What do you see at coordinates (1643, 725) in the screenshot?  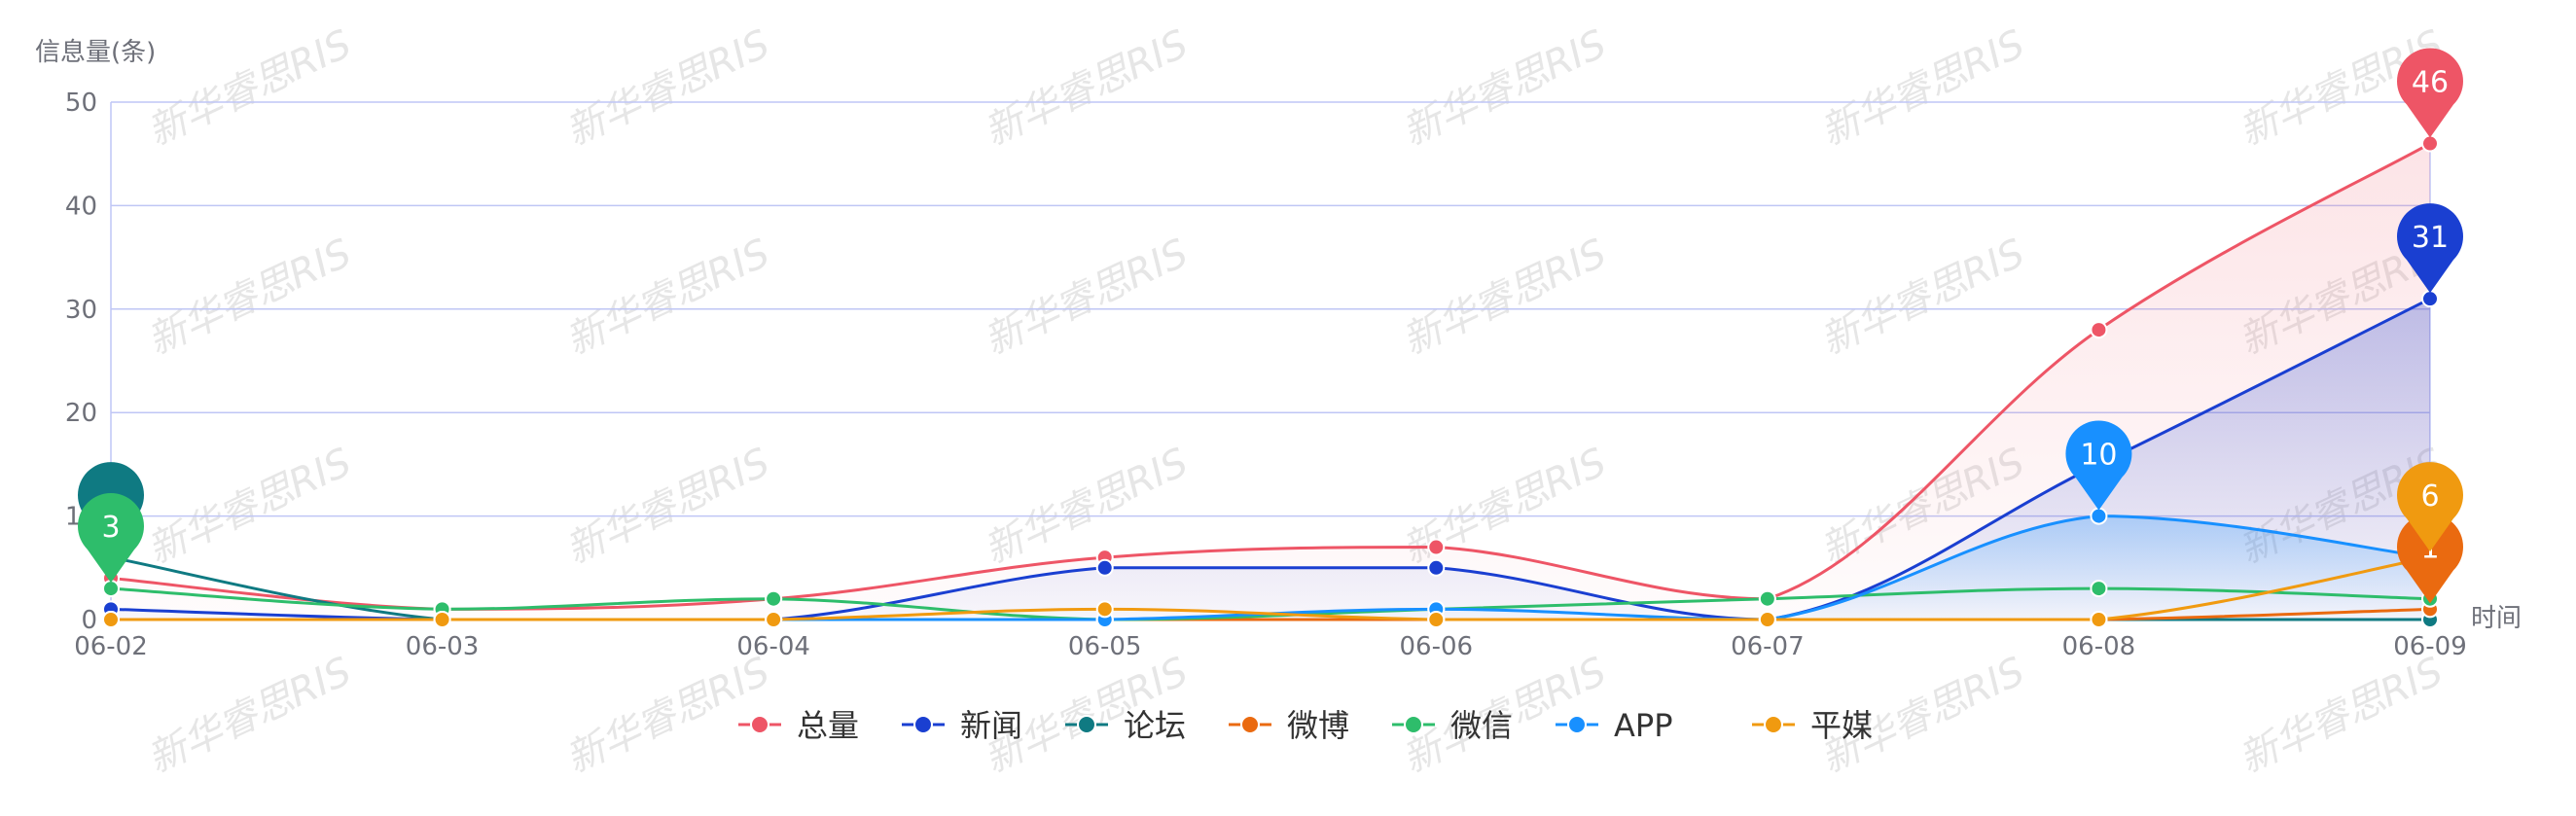 I see `legend-label: APP` at bounding box center [1643, 725].